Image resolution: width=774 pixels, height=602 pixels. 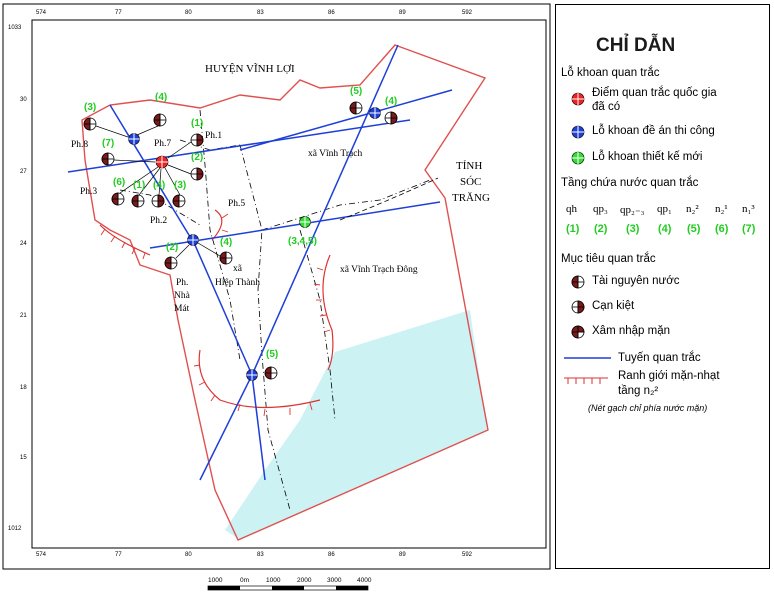 I want to click on axis-top-label: 86, so click(x=331, y=13).